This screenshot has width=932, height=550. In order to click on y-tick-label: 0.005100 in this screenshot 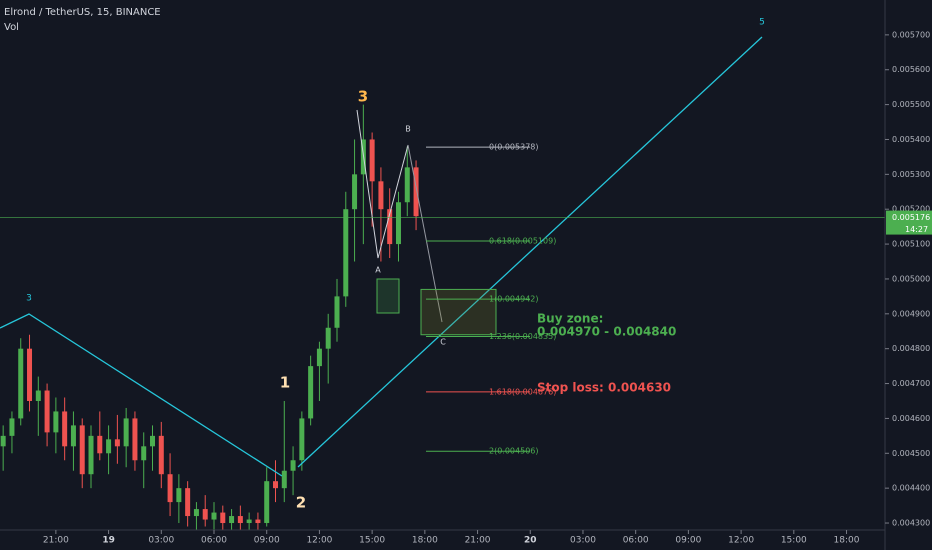, I will do `click(911, 244)`.